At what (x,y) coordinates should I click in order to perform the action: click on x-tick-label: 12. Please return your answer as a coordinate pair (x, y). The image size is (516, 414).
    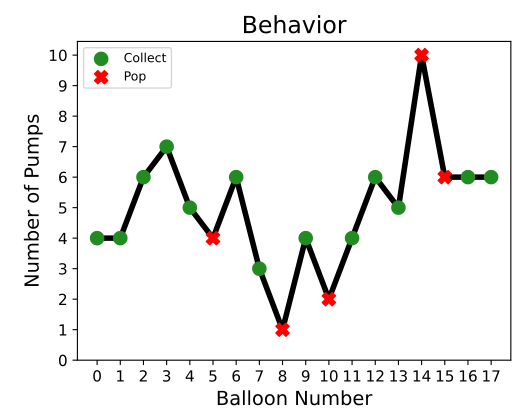
    Looking at the image, I should click on (375, 376).